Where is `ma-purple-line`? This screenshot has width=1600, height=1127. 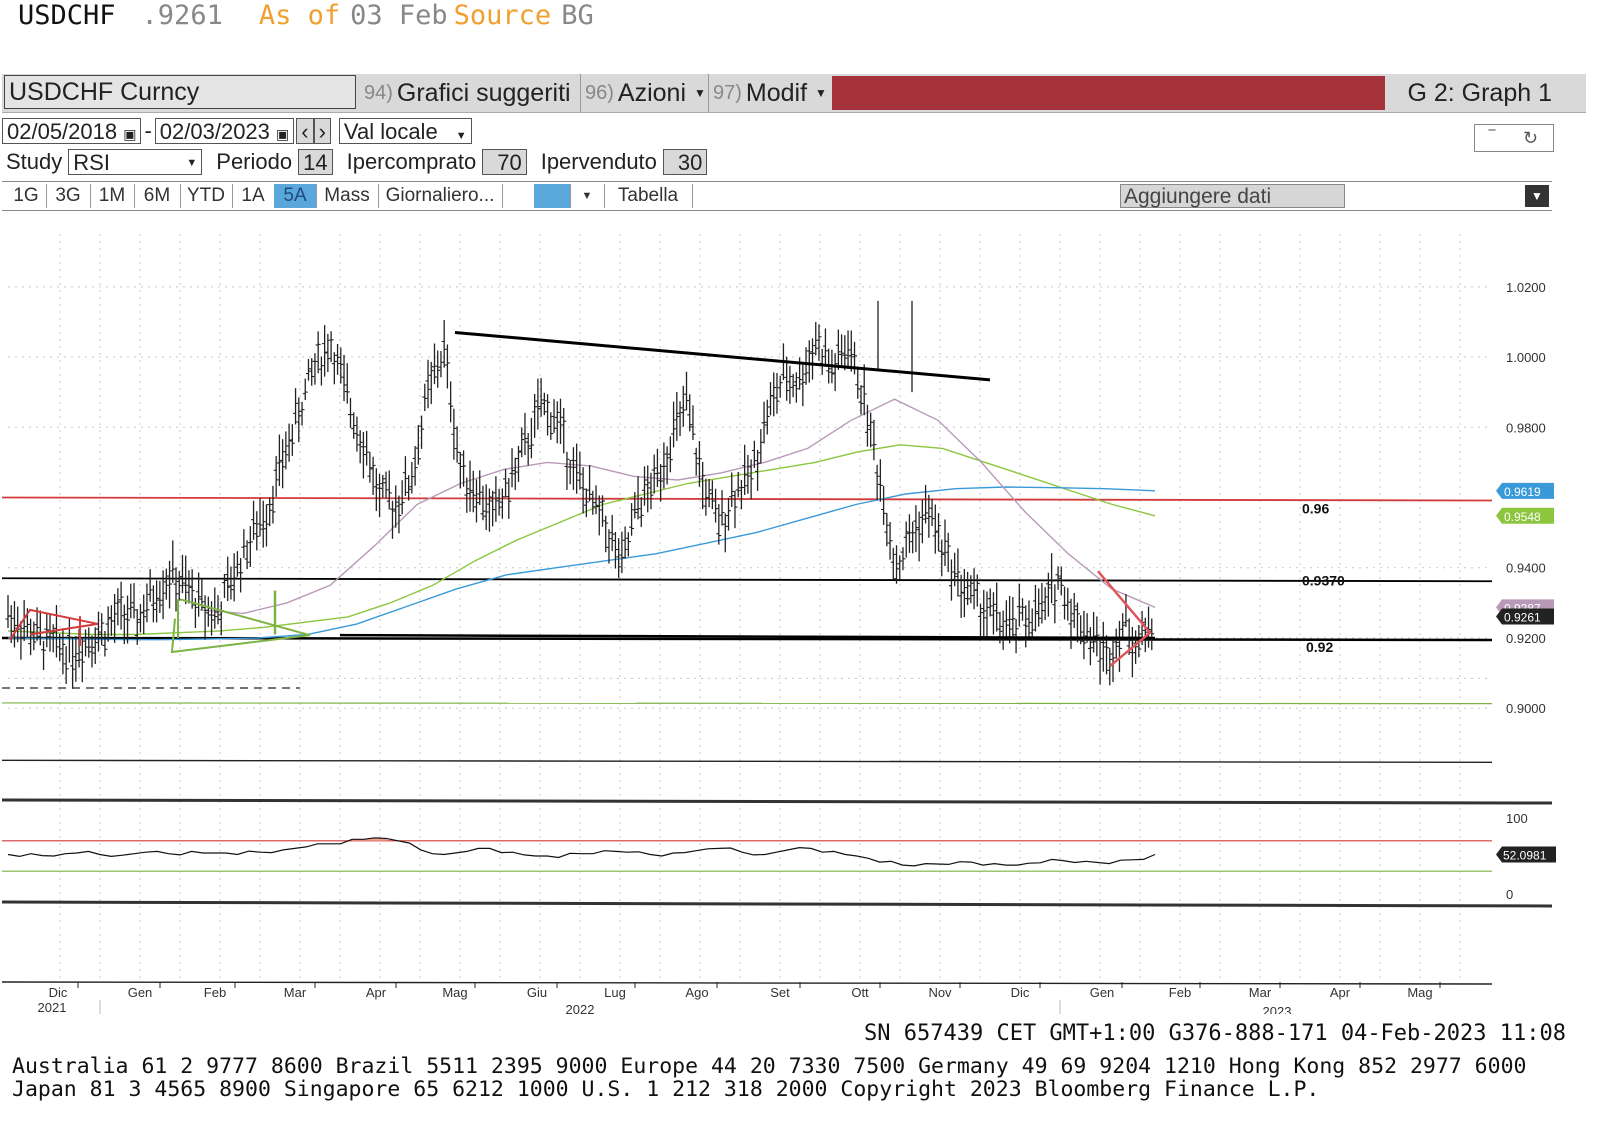
ma-purple-line is located at coordinates (677, 506).